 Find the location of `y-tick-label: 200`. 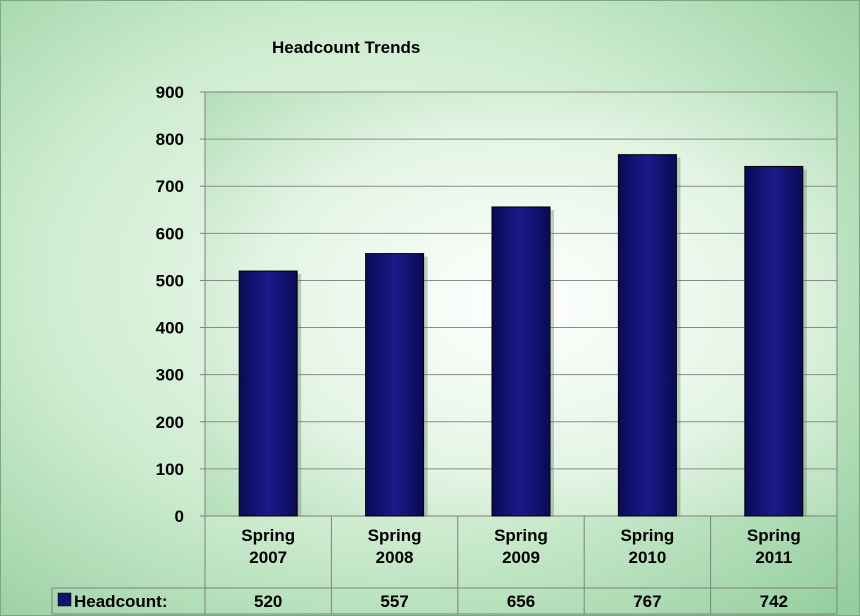

y-tick-label: 200 is located at coordinates (170, 422).